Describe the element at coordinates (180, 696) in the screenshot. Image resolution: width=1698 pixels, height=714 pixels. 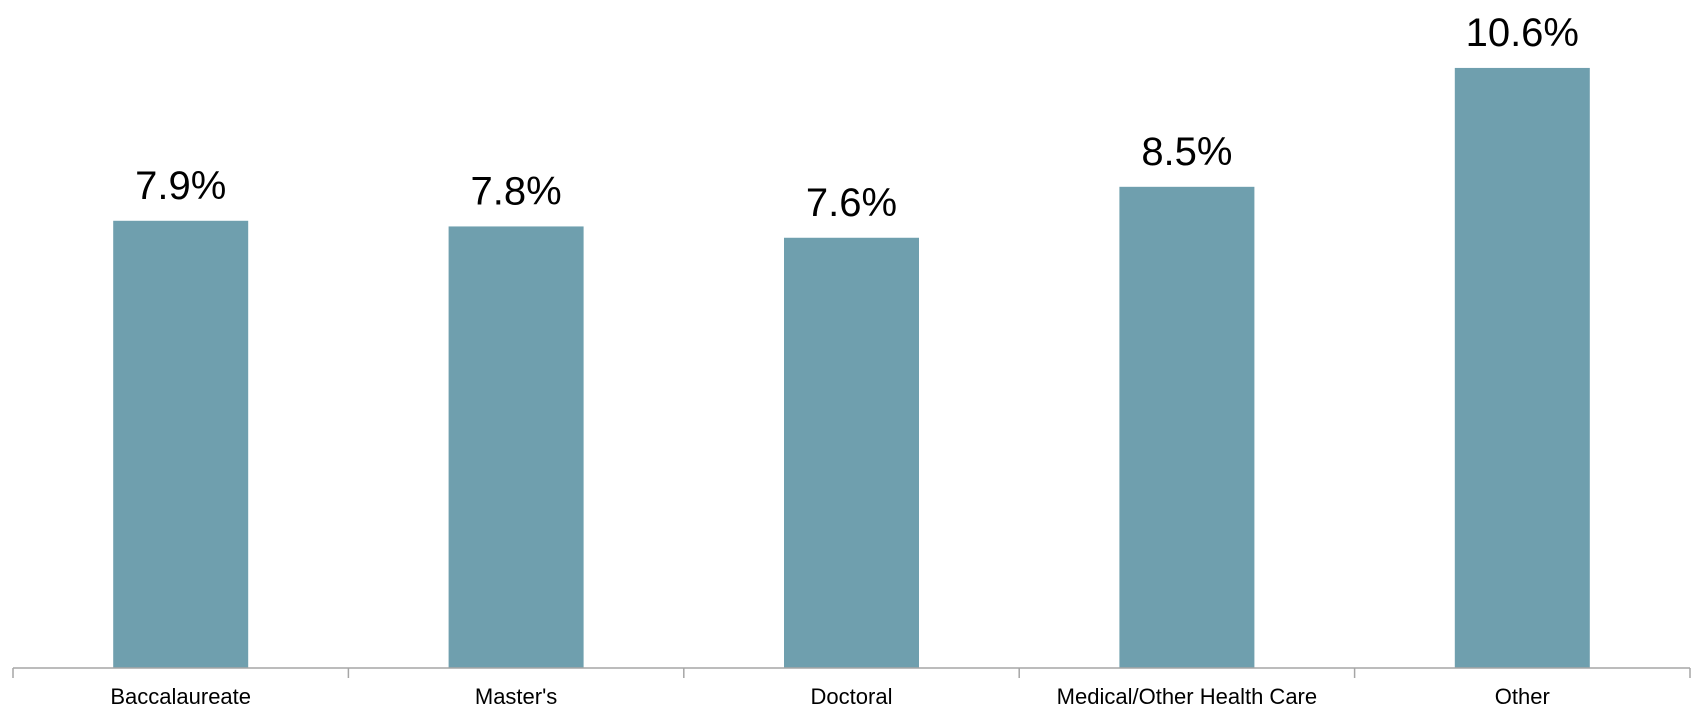
I see `category-label: Baccalaureate` at that location.